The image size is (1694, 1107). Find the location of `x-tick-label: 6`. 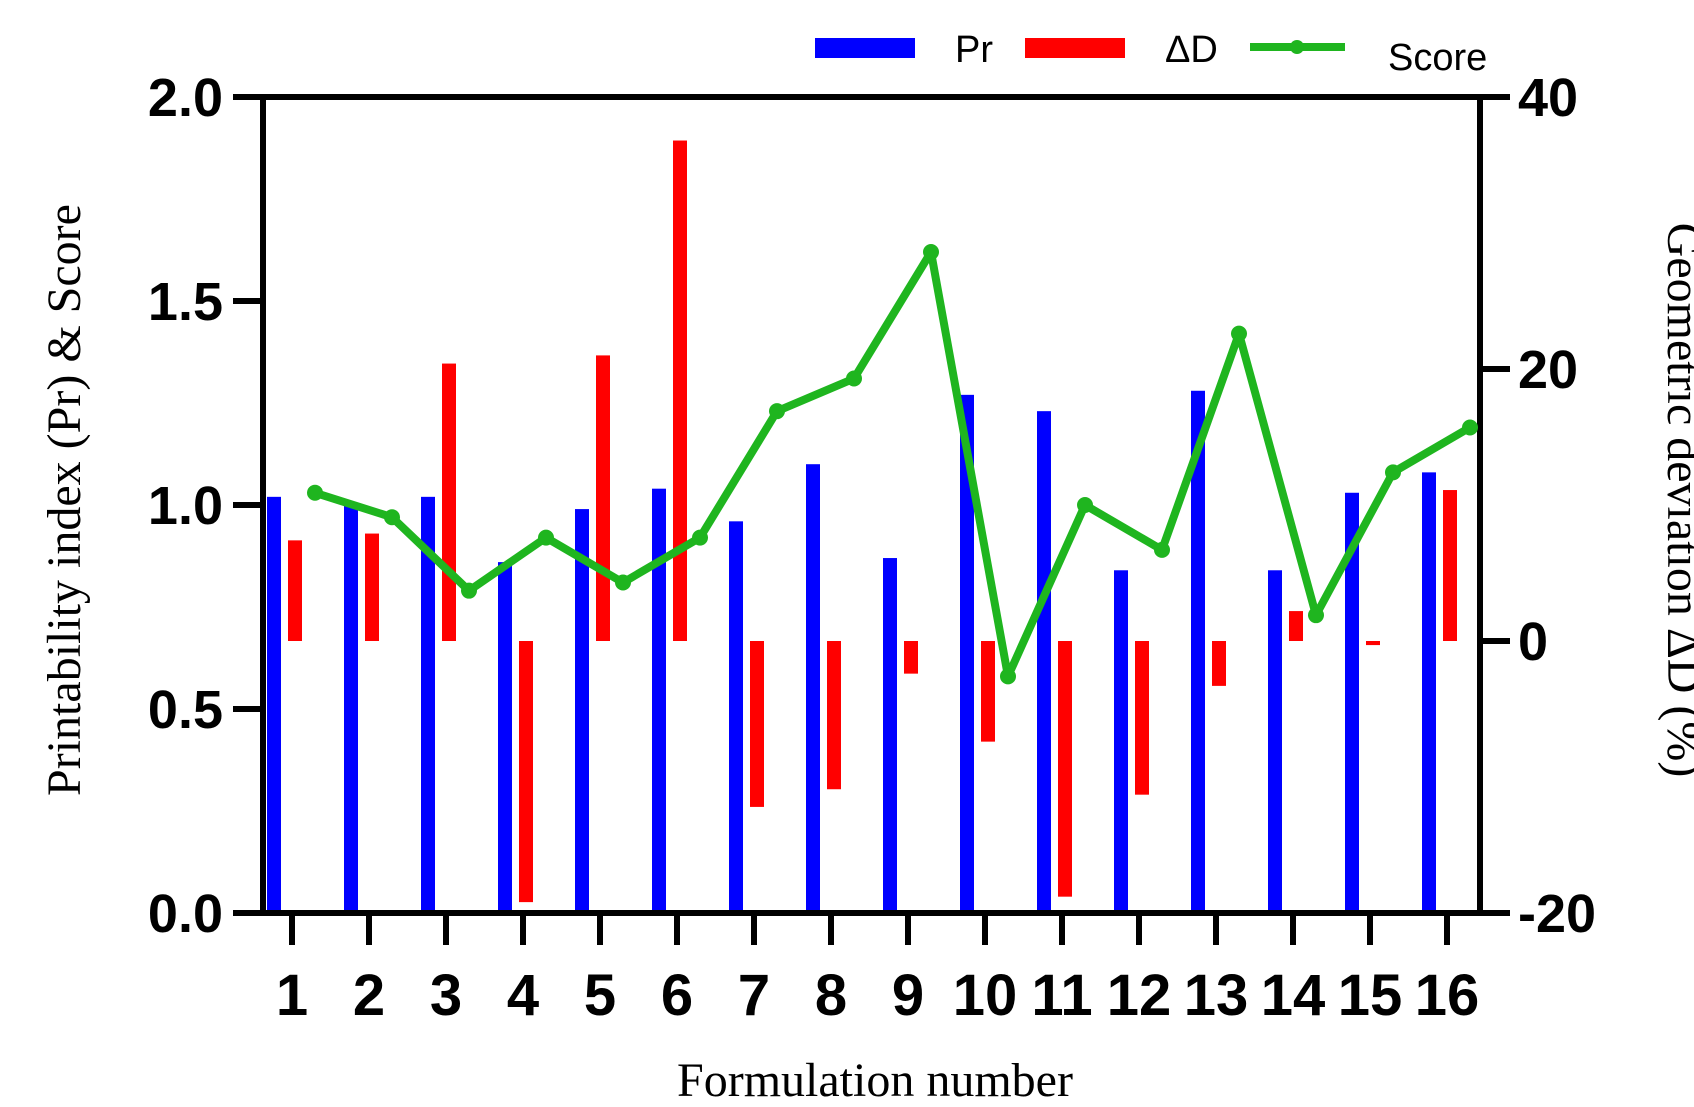

x-tick-label: 6 is located at coordinates (677, 995).